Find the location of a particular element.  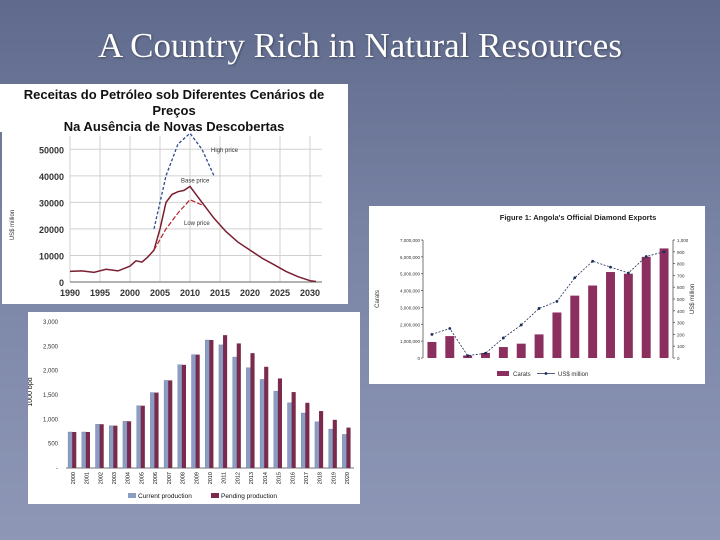

y2-axis-label: US$ million is located at coordinates (693, 299).